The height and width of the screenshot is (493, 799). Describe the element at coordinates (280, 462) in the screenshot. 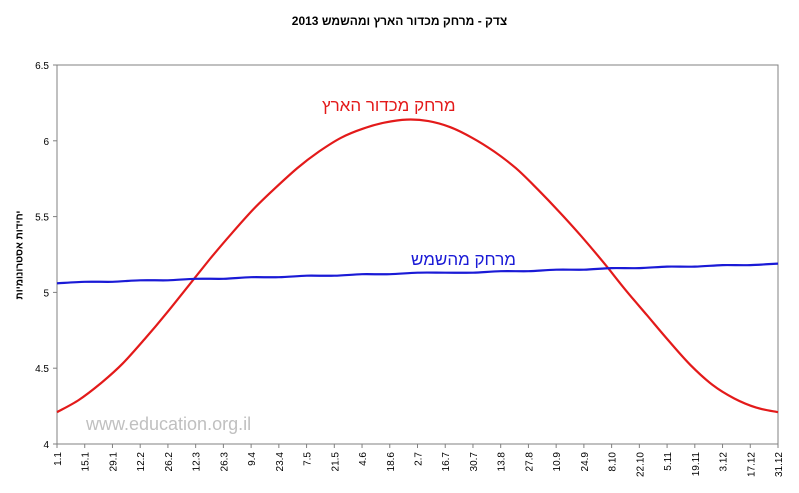

I see `x-tick-label: 23.4` at that location.